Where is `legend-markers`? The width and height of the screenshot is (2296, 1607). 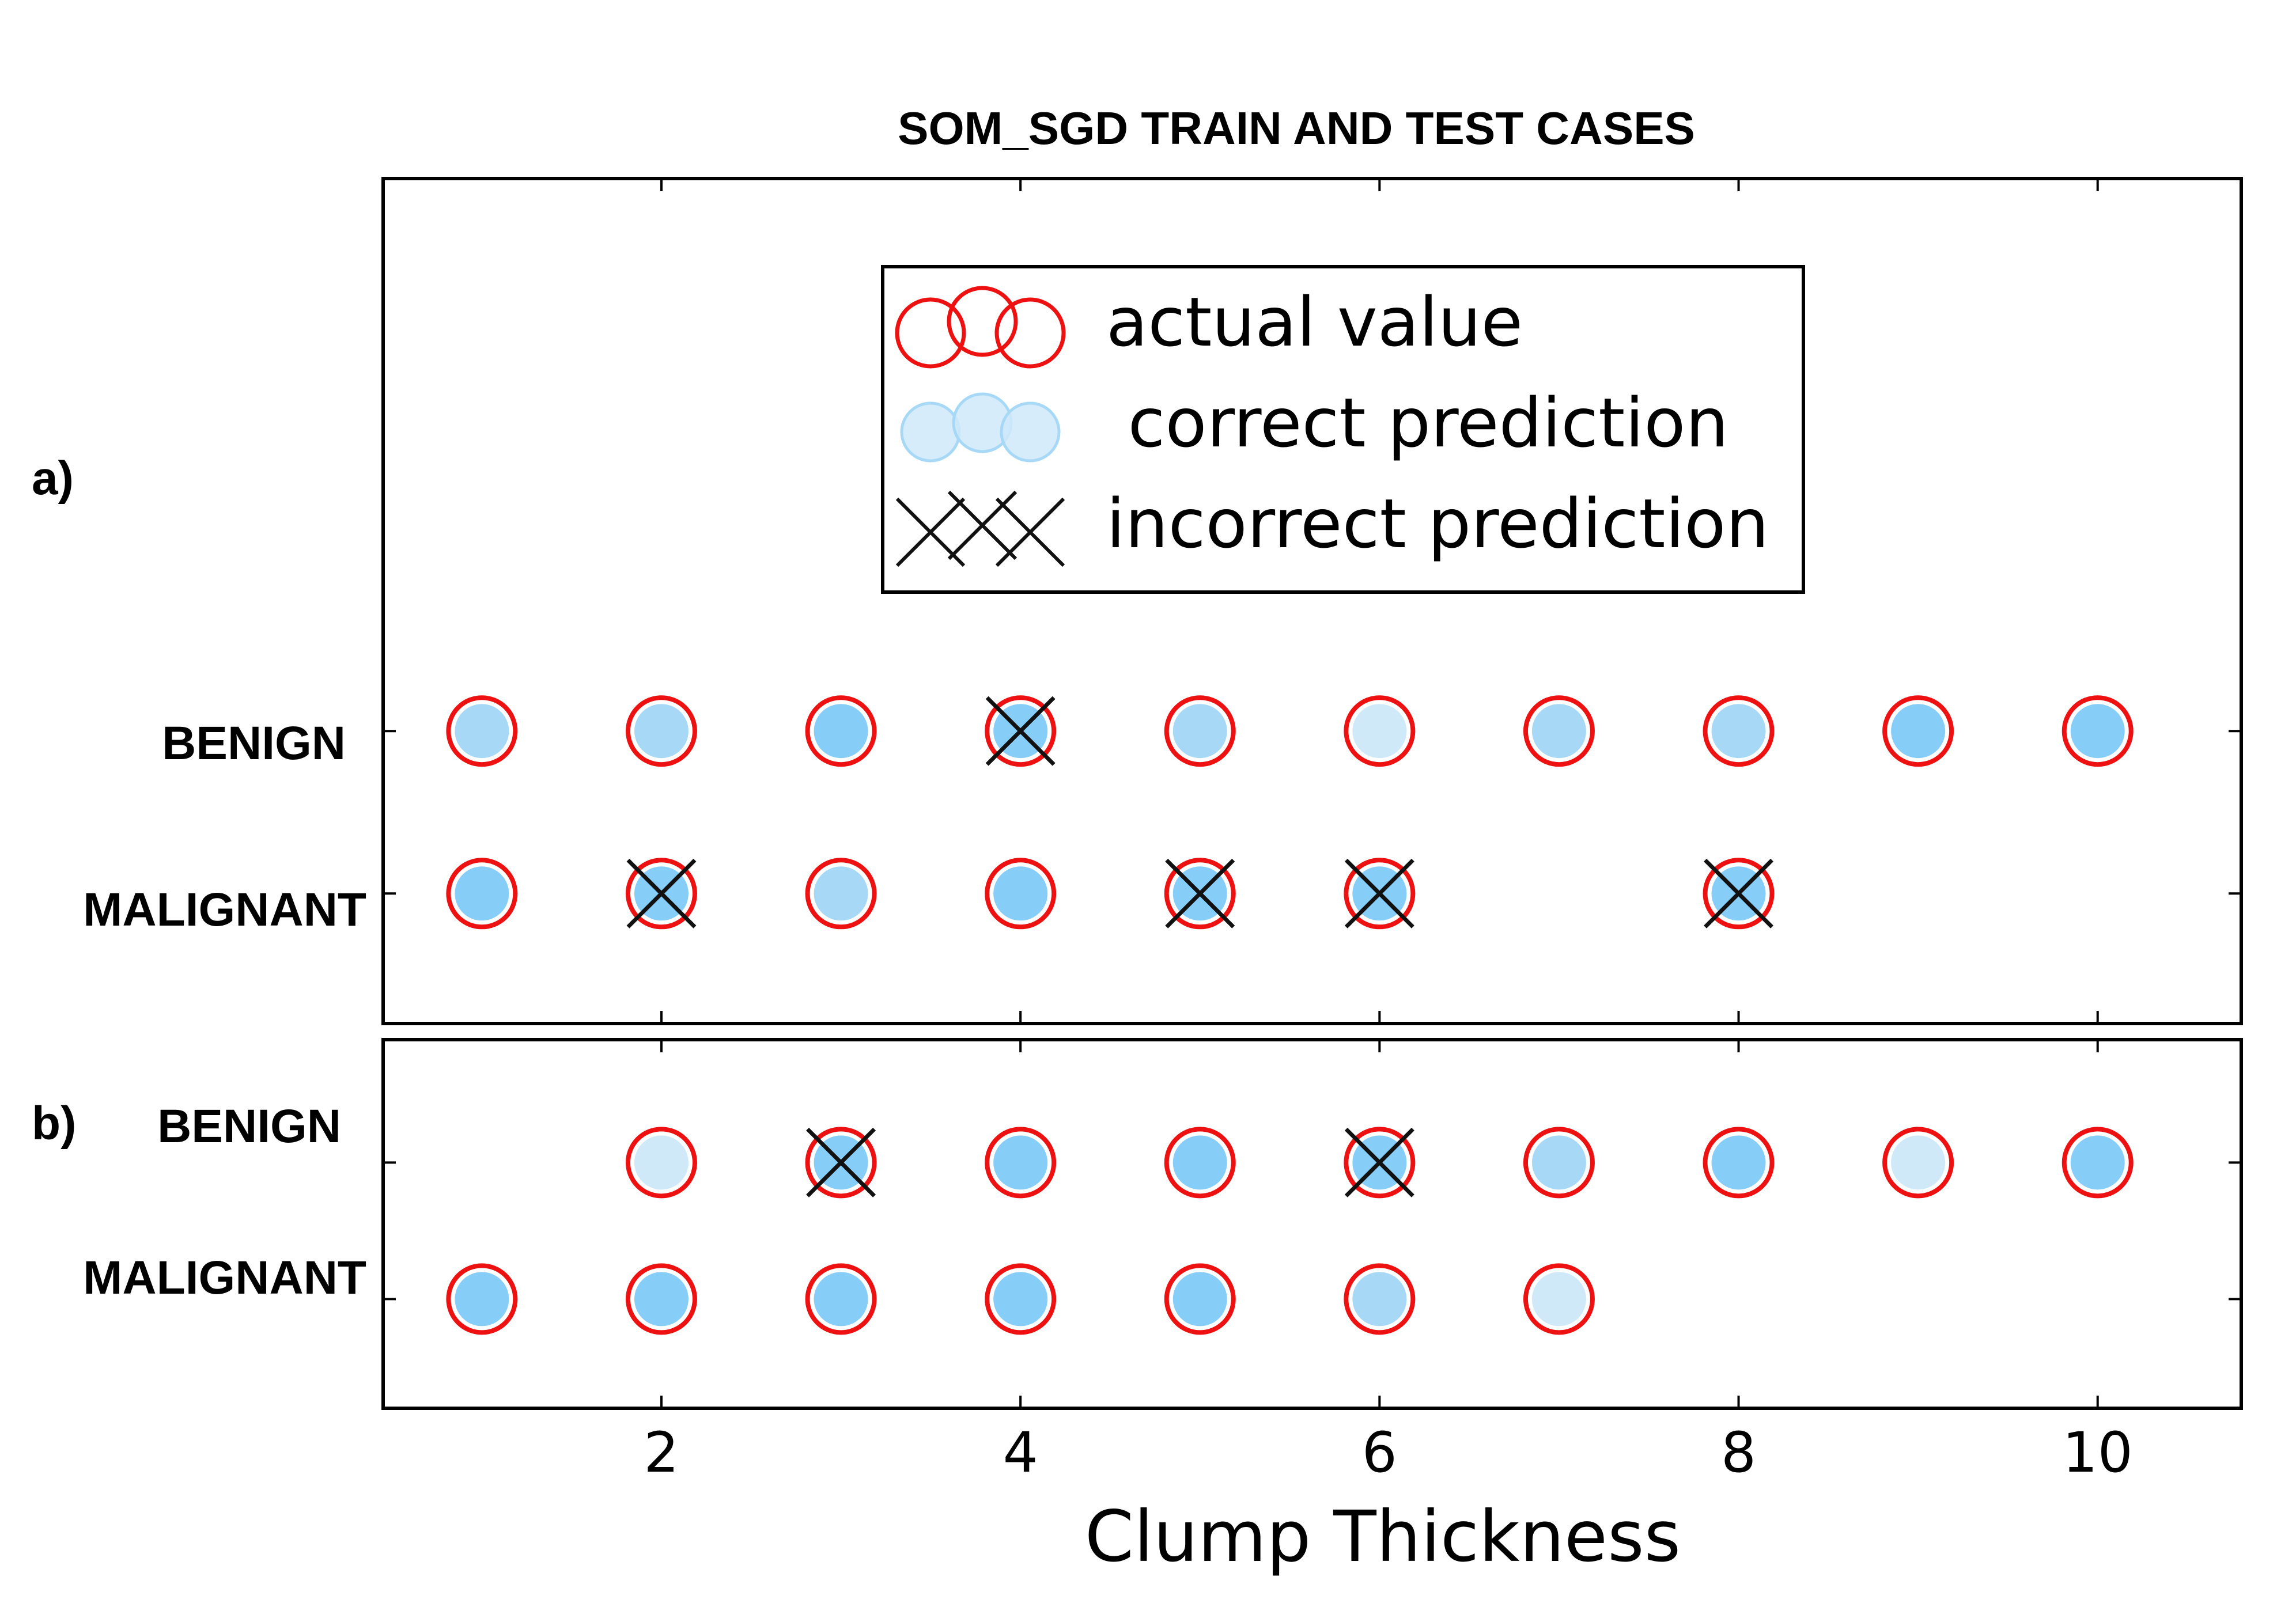 legend-markers is located at coordinates (980, 426).